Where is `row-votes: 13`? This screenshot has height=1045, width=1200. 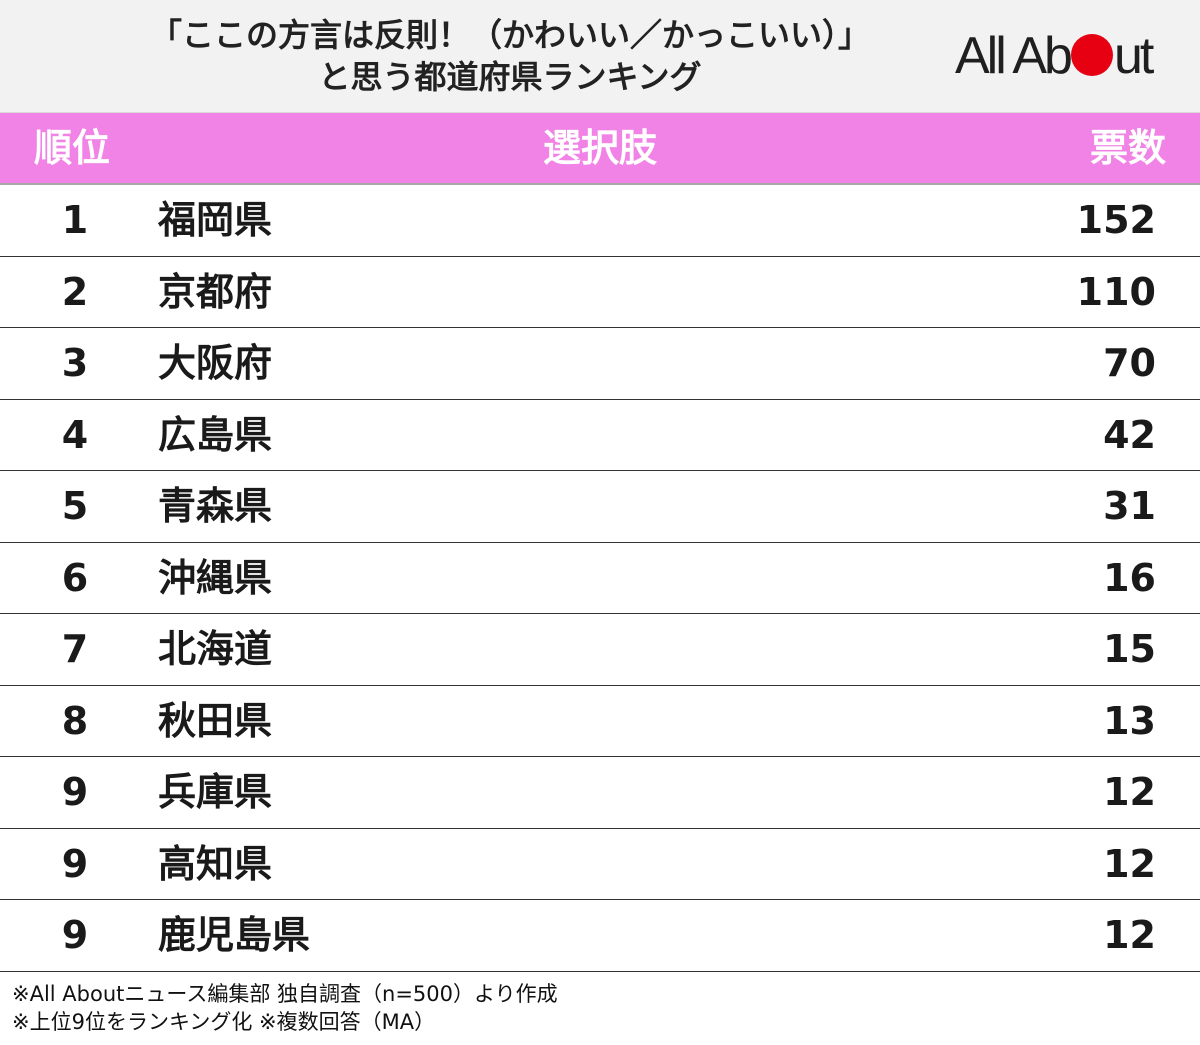 row-votes: 13 is located at coordinates (1129, 720).